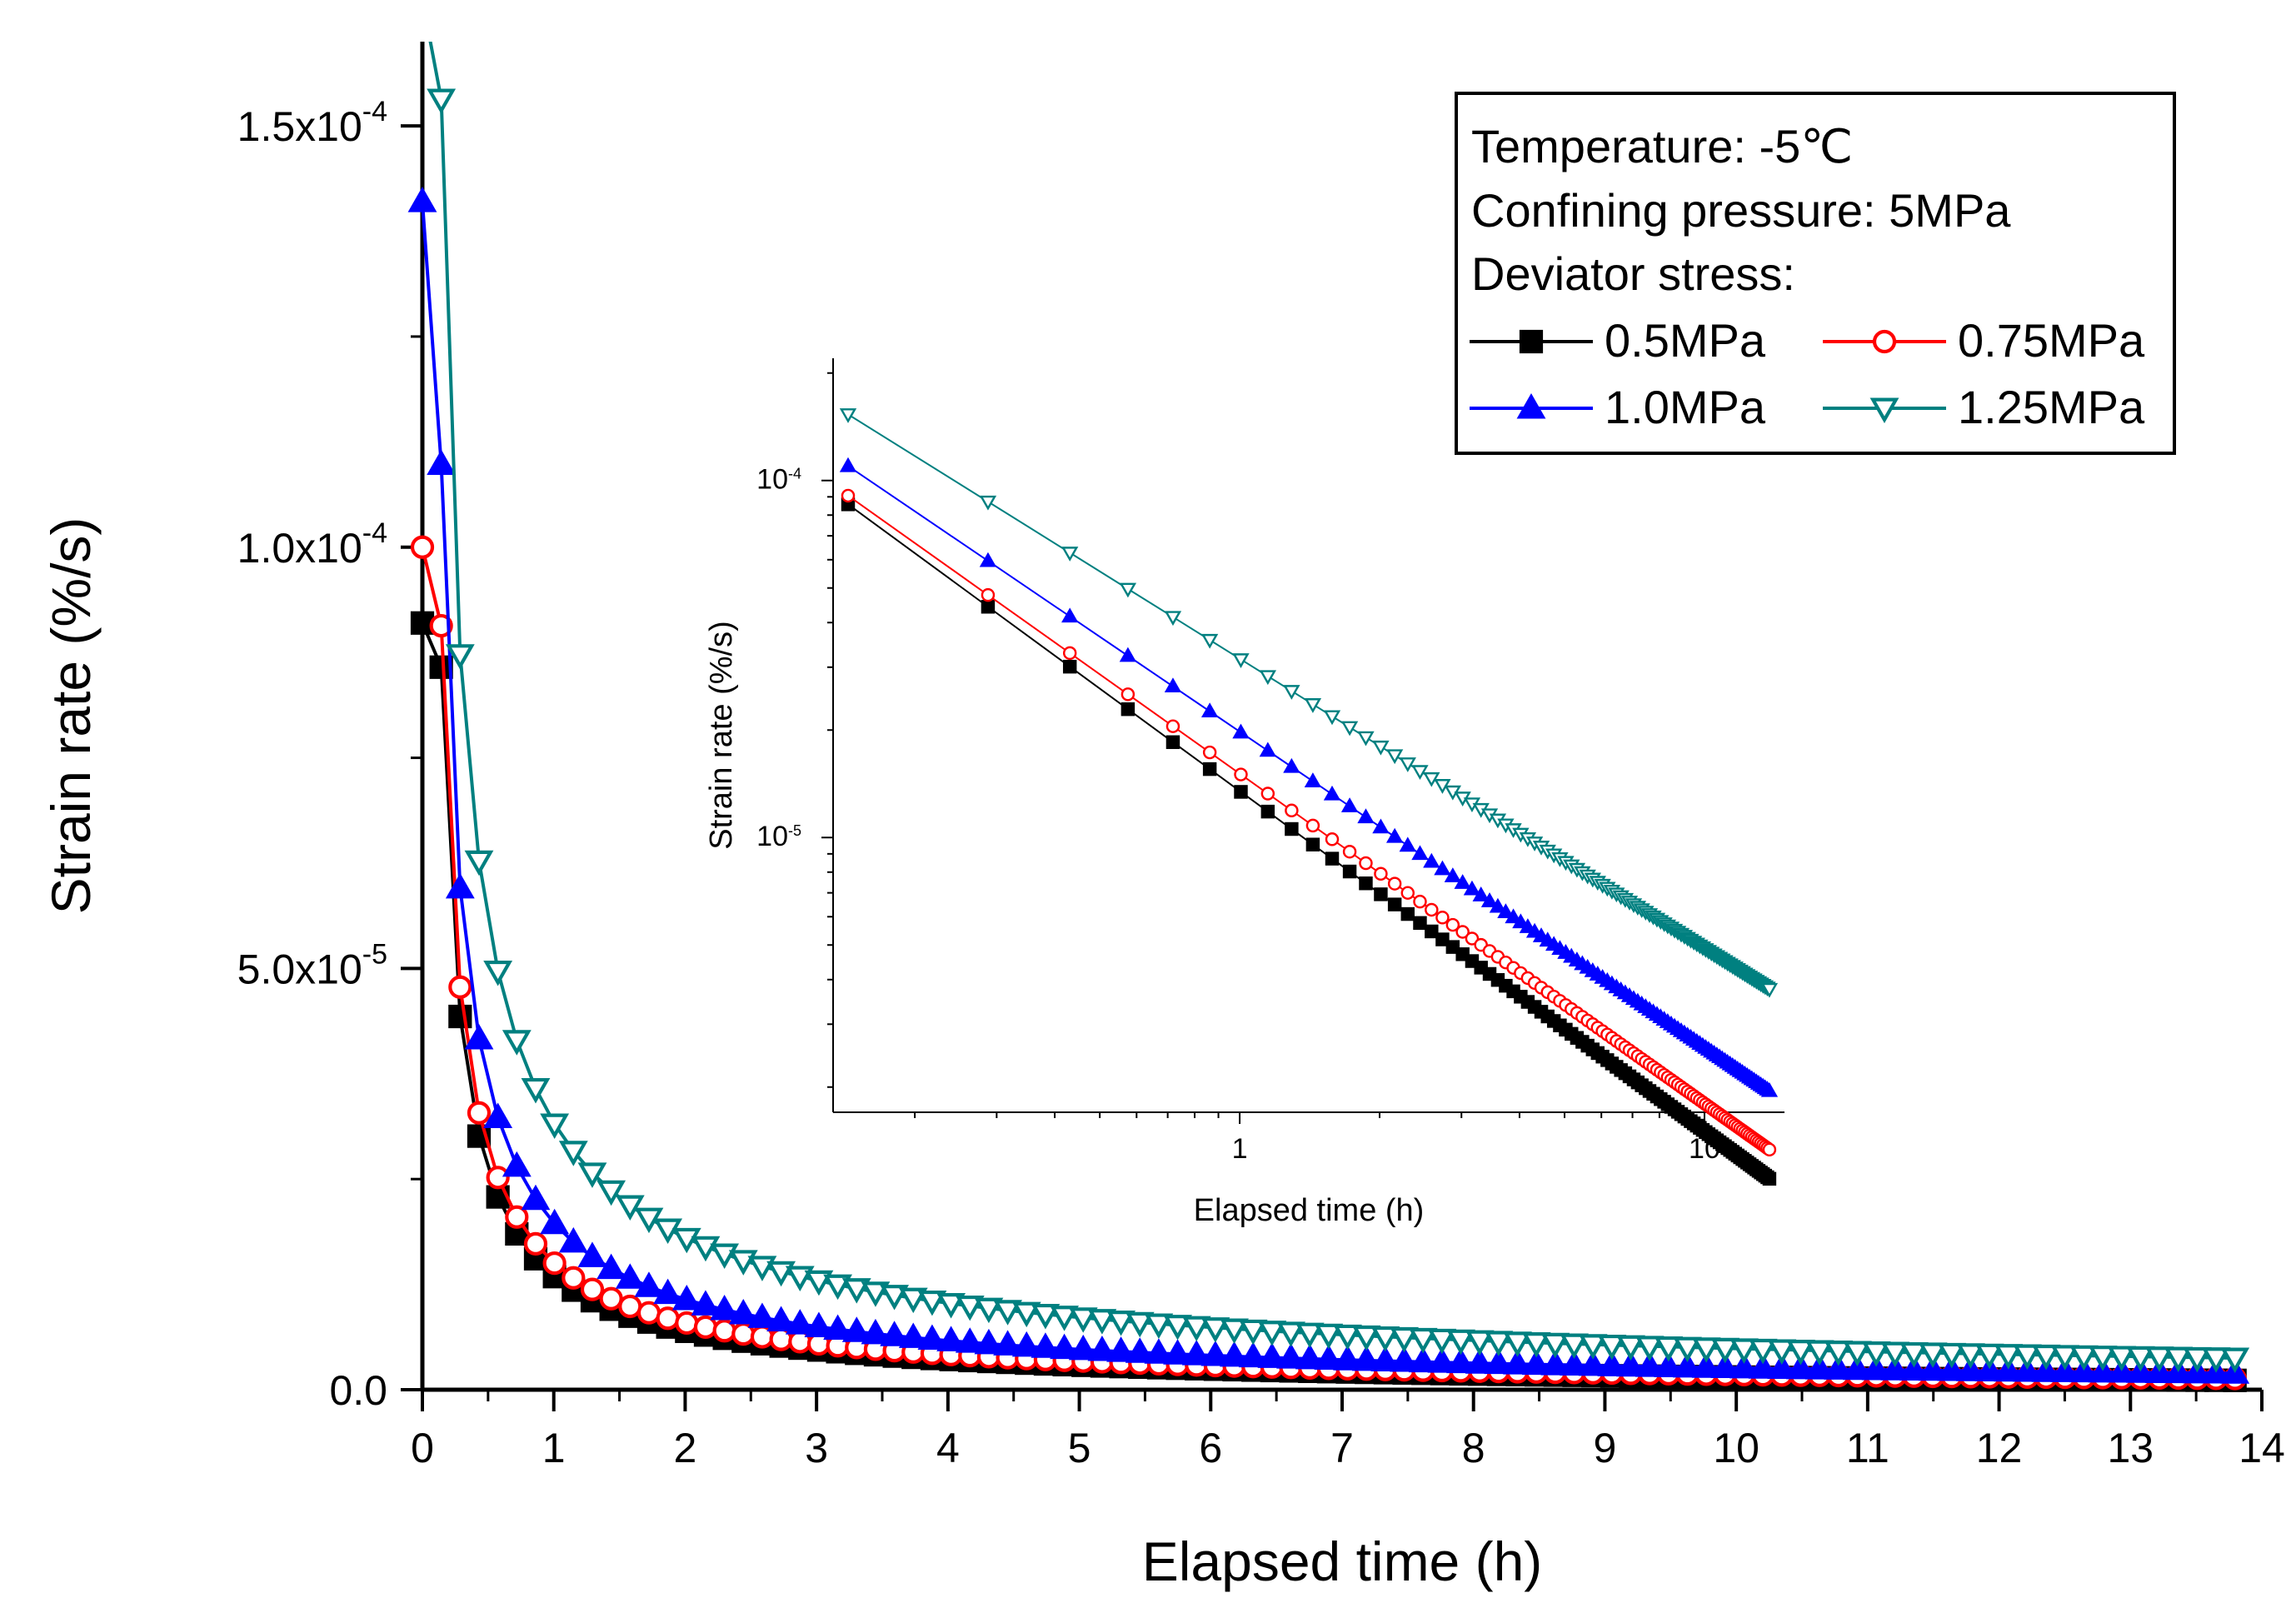 This screenshot has width=2296, height=1613. I want to click on legend-entry-0.5MPa: 0.5MPa, so click(1618, 340).